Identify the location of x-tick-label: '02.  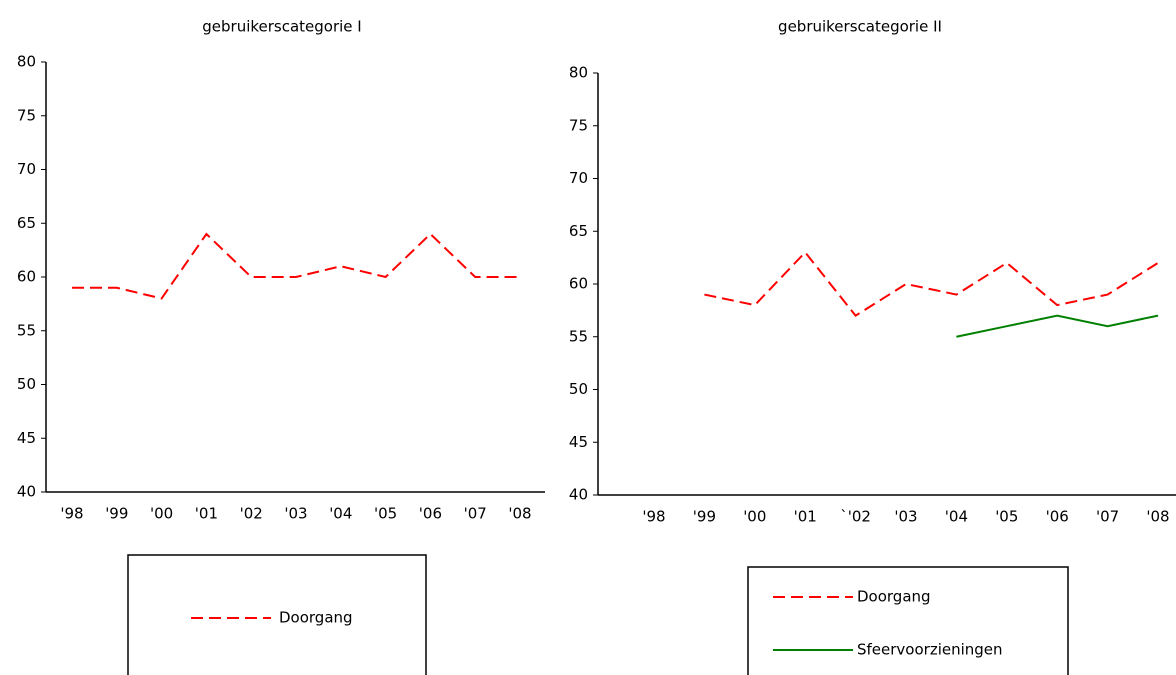
(251, 514).